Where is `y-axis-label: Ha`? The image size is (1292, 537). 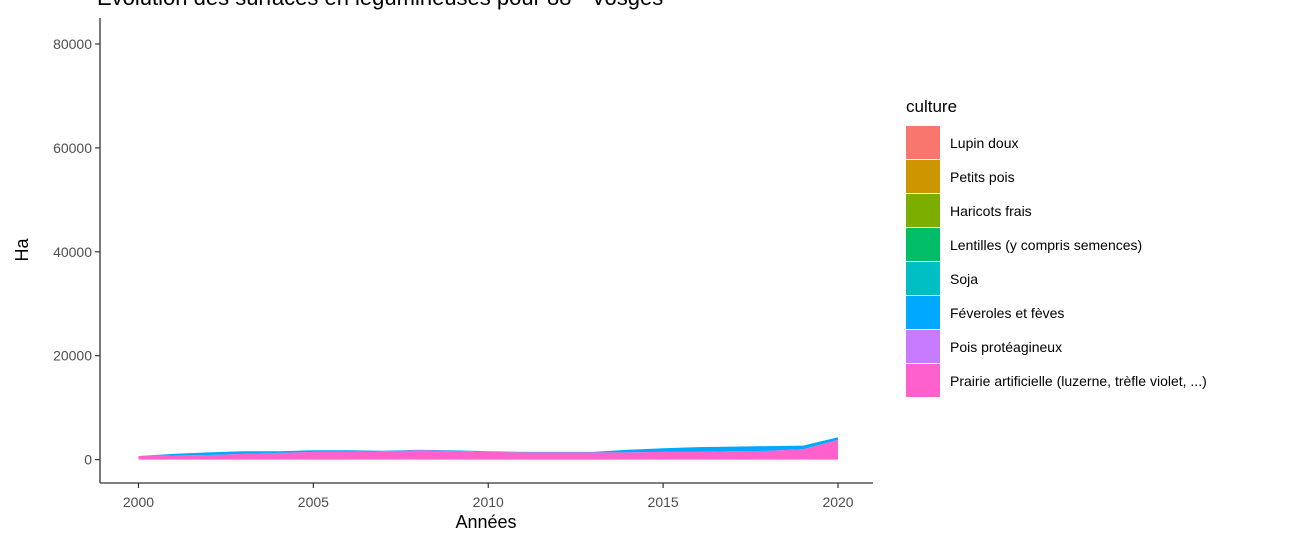 y-axis-label: Ha is located at coordinates (22, 250).